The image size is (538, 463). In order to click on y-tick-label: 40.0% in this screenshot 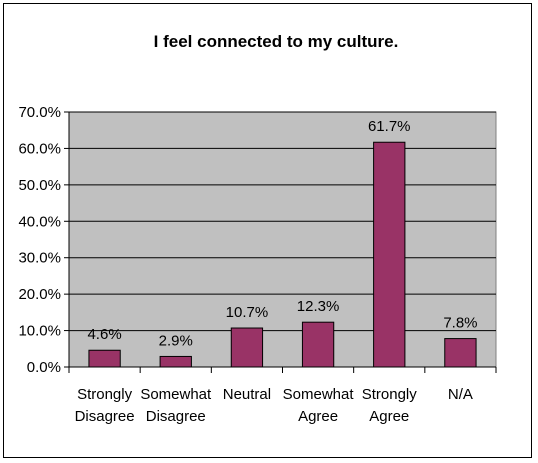, I will do `click(39, 221)`.